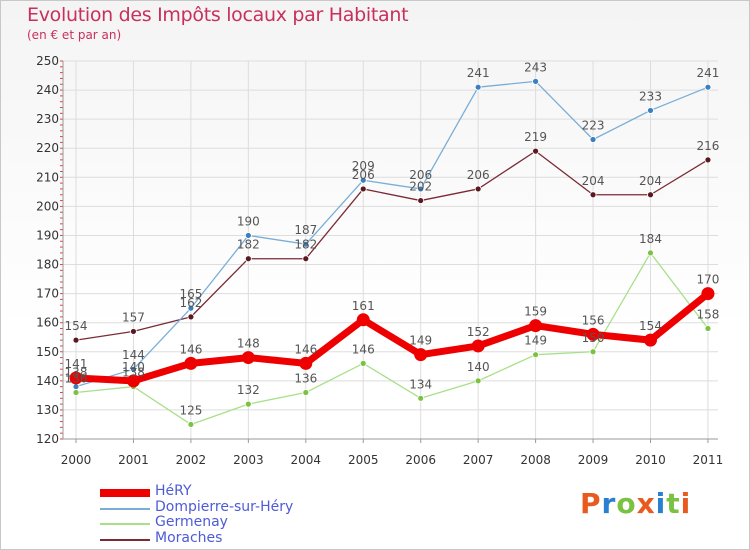  Describe the element at coordinates (305, 230) in the screenshot. I see `data-label-dompierre-sur-h-ry: 187` at that location.